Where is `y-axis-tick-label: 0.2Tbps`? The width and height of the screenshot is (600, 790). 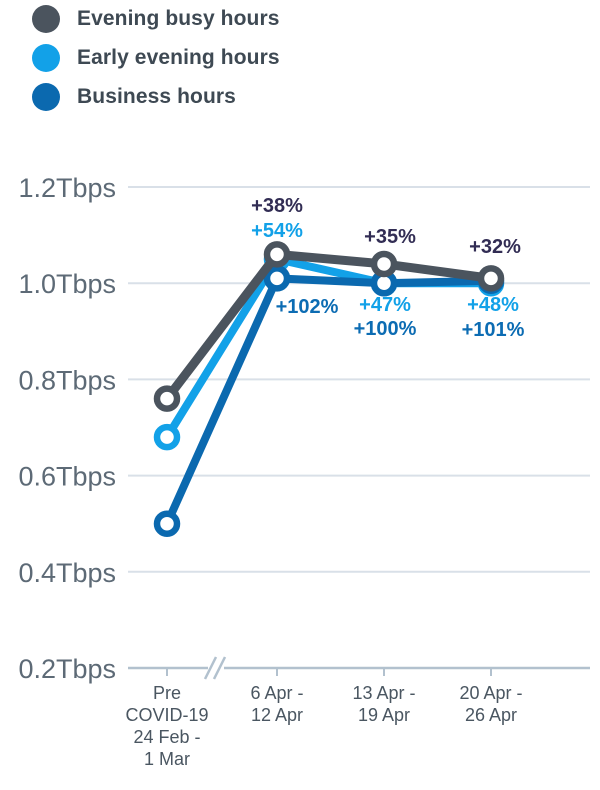
y-axis-tick-label: 0.2Tbps is located at coordinates (67, 669).